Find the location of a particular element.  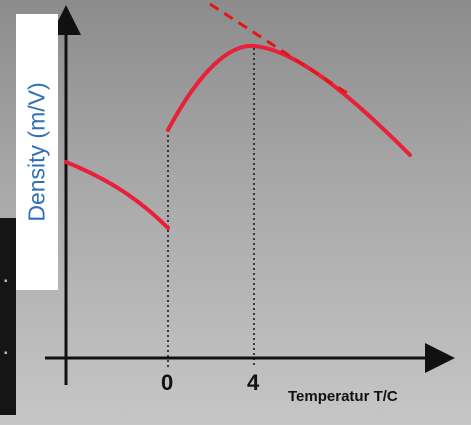

strip-mark-2: ▪ is located at coordinates (6, 353).